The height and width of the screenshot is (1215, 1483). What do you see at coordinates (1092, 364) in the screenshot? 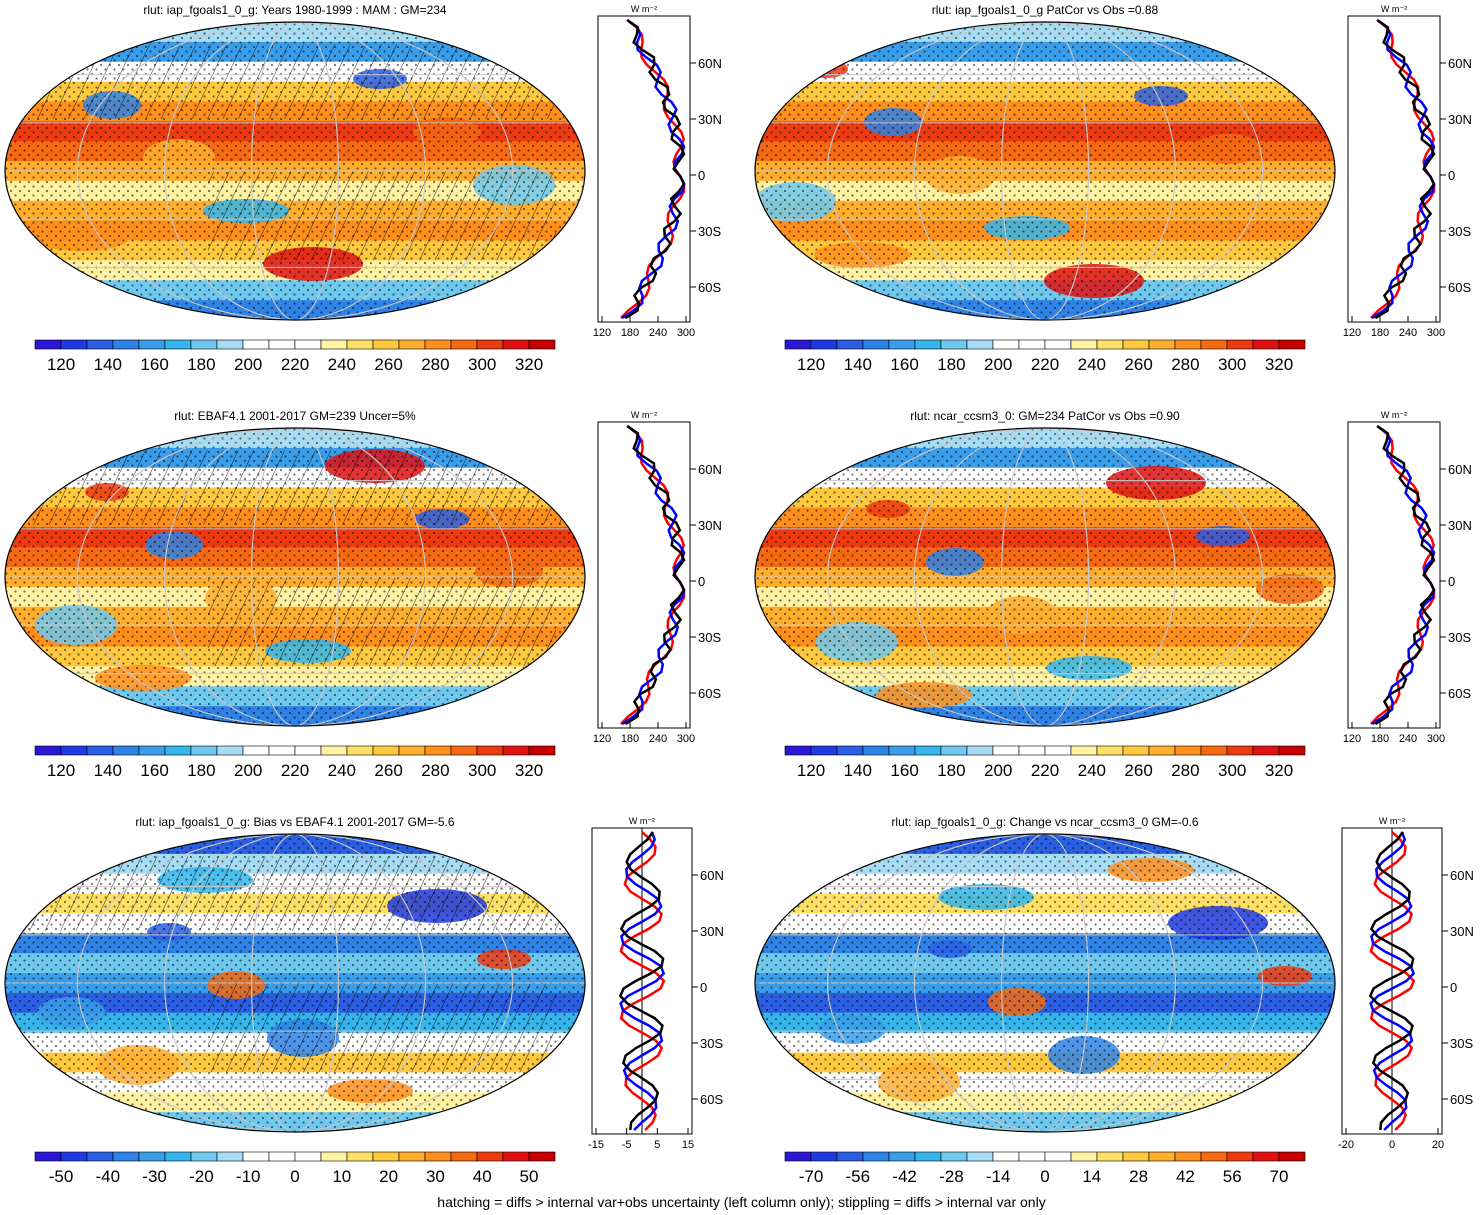
I see `colorbar-tick-label: 240` at bounding box center [1092, 364].